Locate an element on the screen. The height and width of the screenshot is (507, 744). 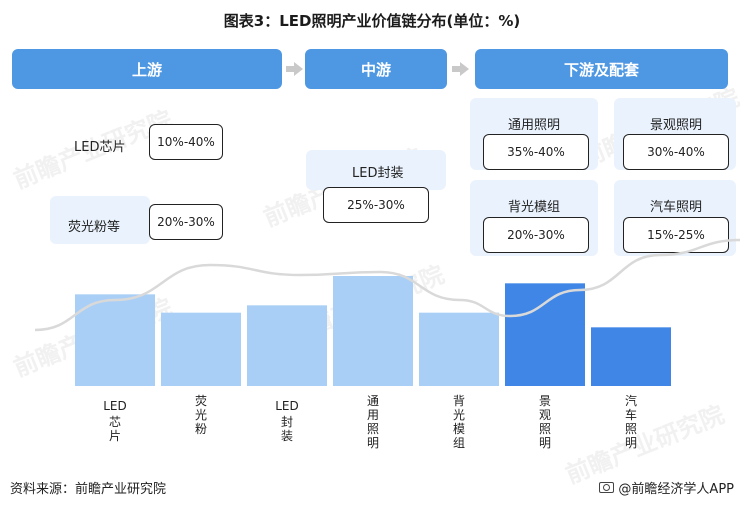
camera-icon is located at coordinates (607, 487).